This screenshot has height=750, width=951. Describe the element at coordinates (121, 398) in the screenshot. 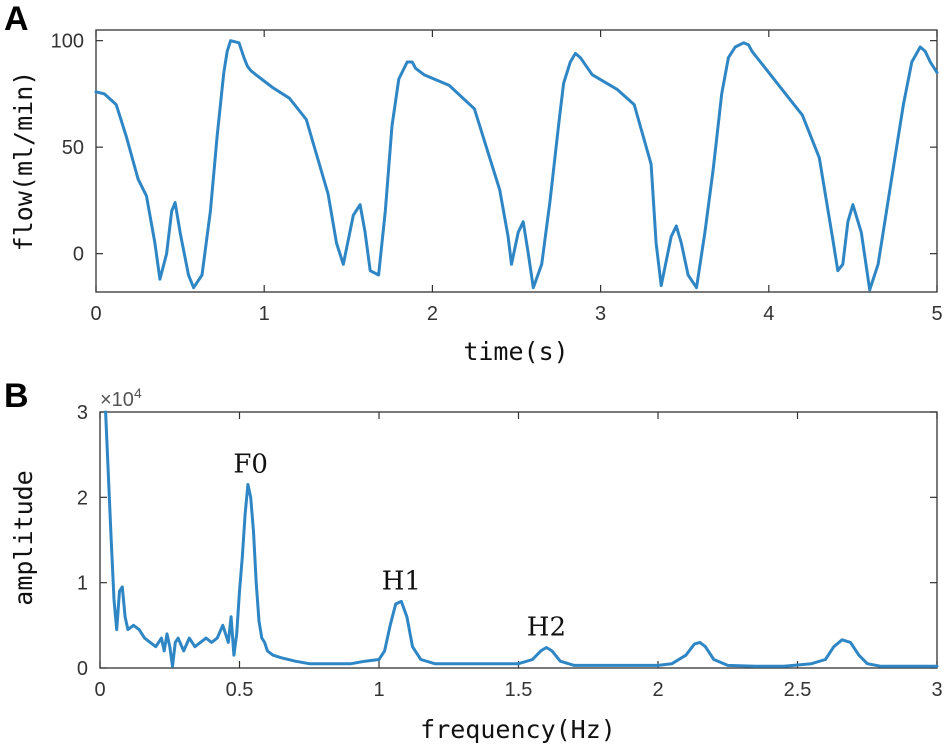

I see `panel-b-axis-exponent: ×10⁴` at that location.